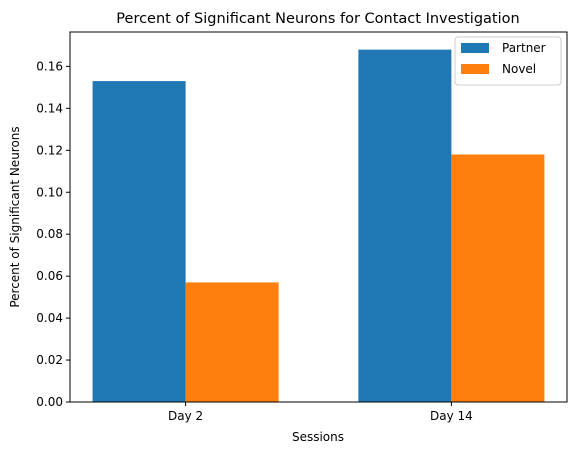 The width and height of the screenshot is (576, 455). I want to click on y-tick-label: 0.16, so click(49, 66).